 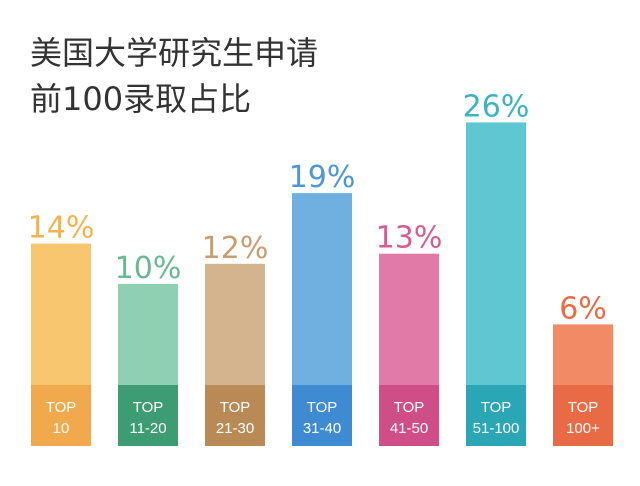 I want to click on value-label-5: 13%, so click(x=409, y=238).